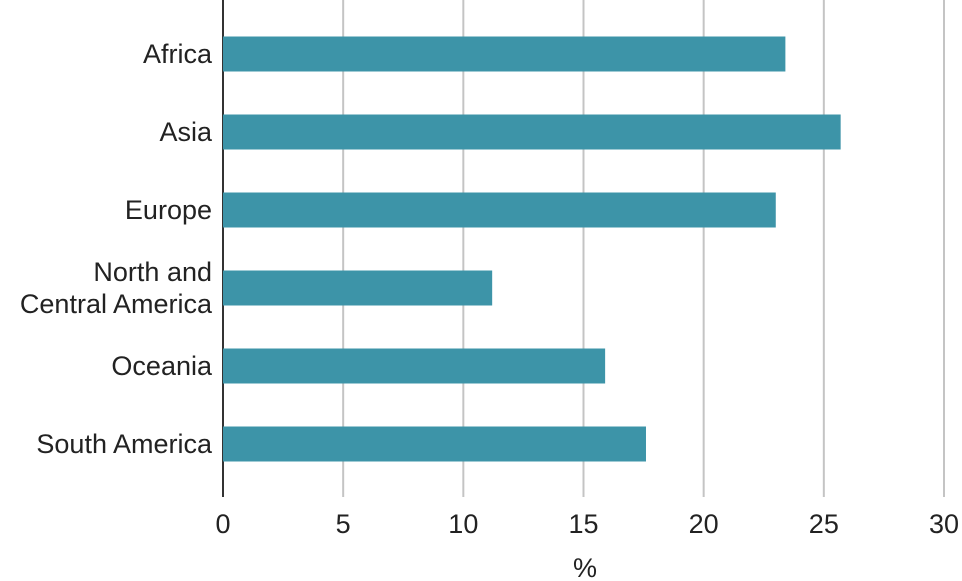 This screenshot has height=581, width=962. What do you see at coordinates (223, 524) in the screenshot?
I see `x-tick-label: 0` at bounding box center [223, 524].